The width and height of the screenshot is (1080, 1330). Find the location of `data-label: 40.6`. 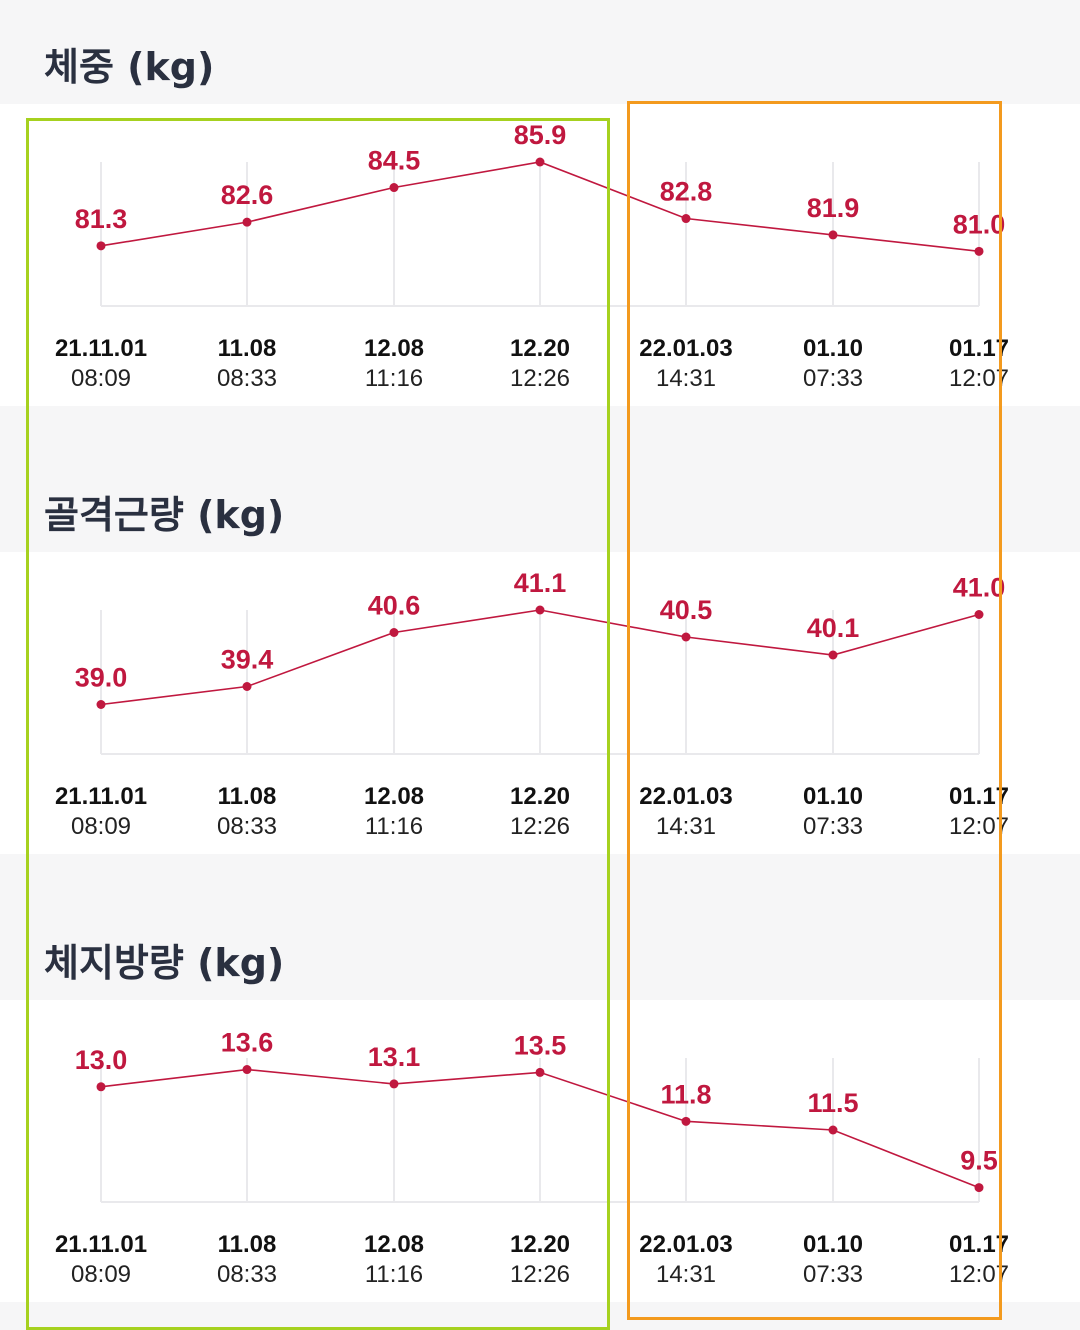

data-label: 40.6 is located at coordinates (394, 606).